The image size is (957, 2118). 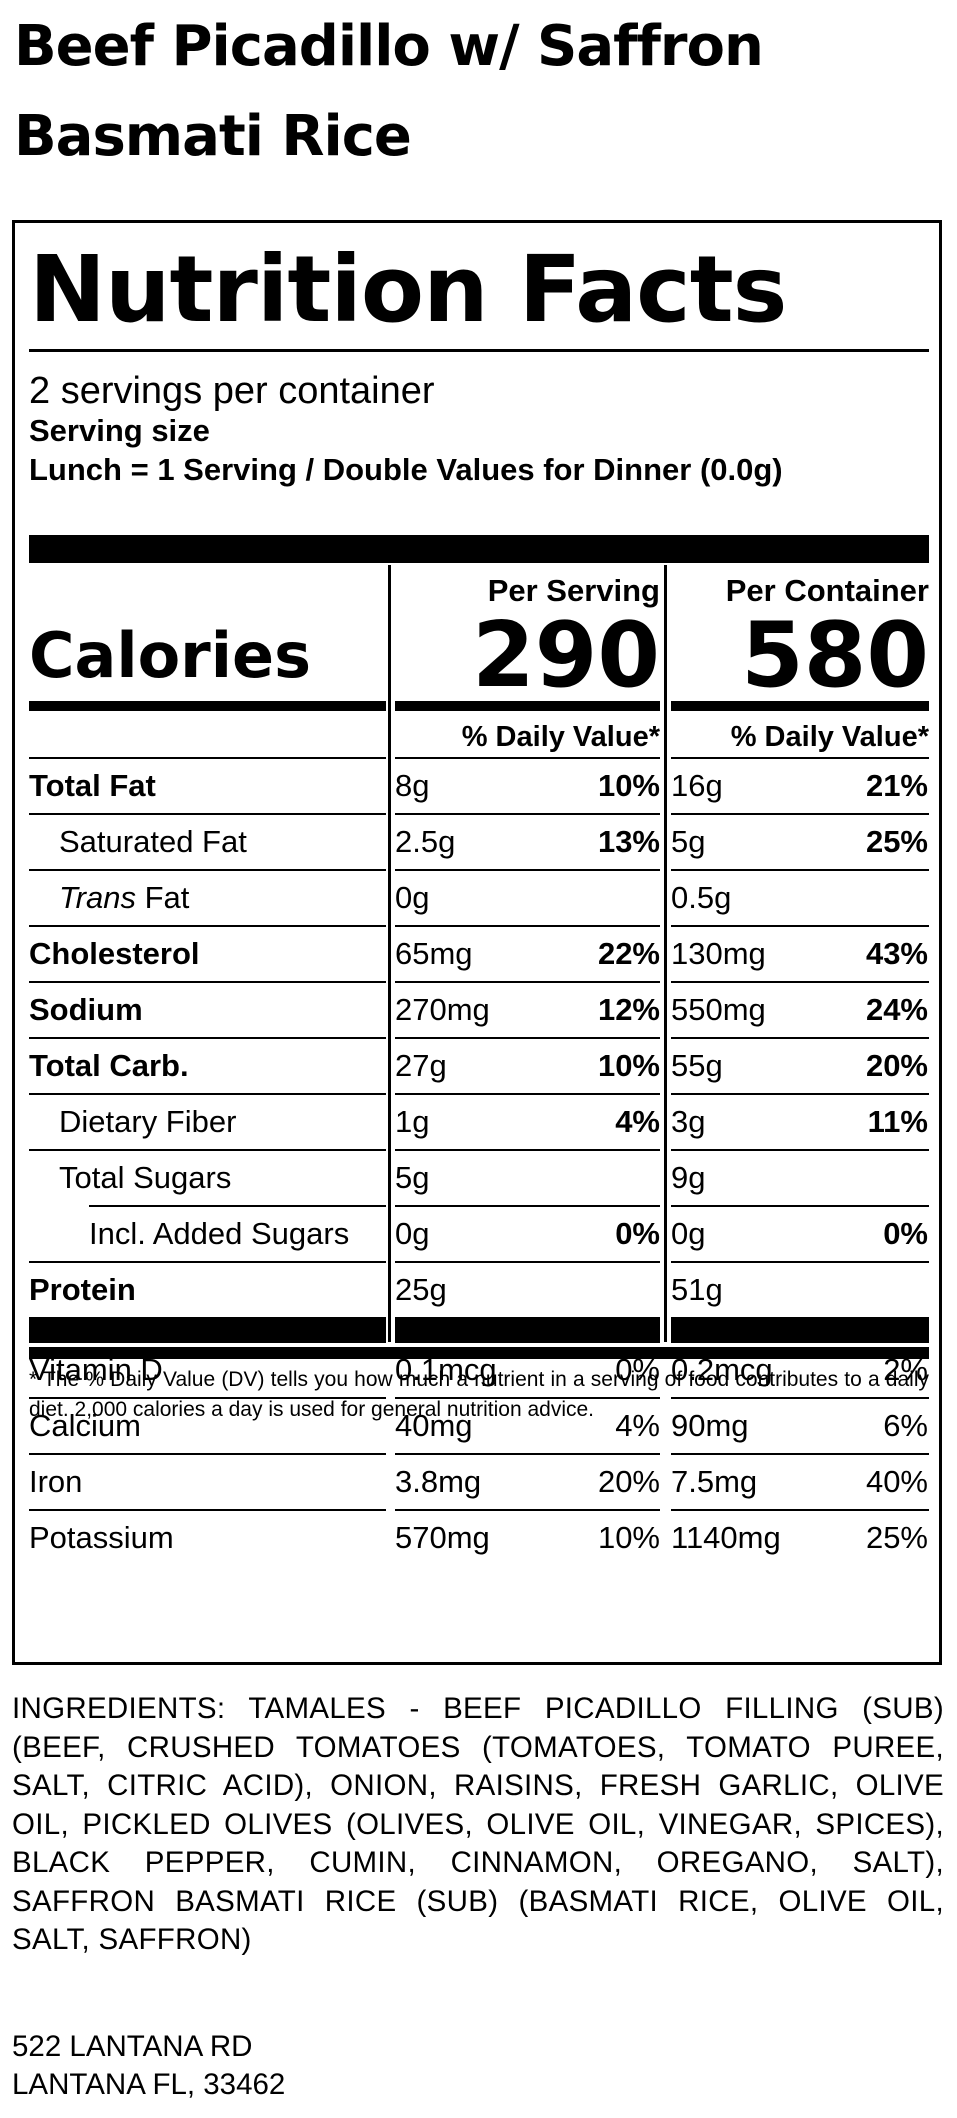 What do you see at coordinates (602, 1178) in the screenshot?
I see `dv-per-serving` at bounding box center [602, 1178].